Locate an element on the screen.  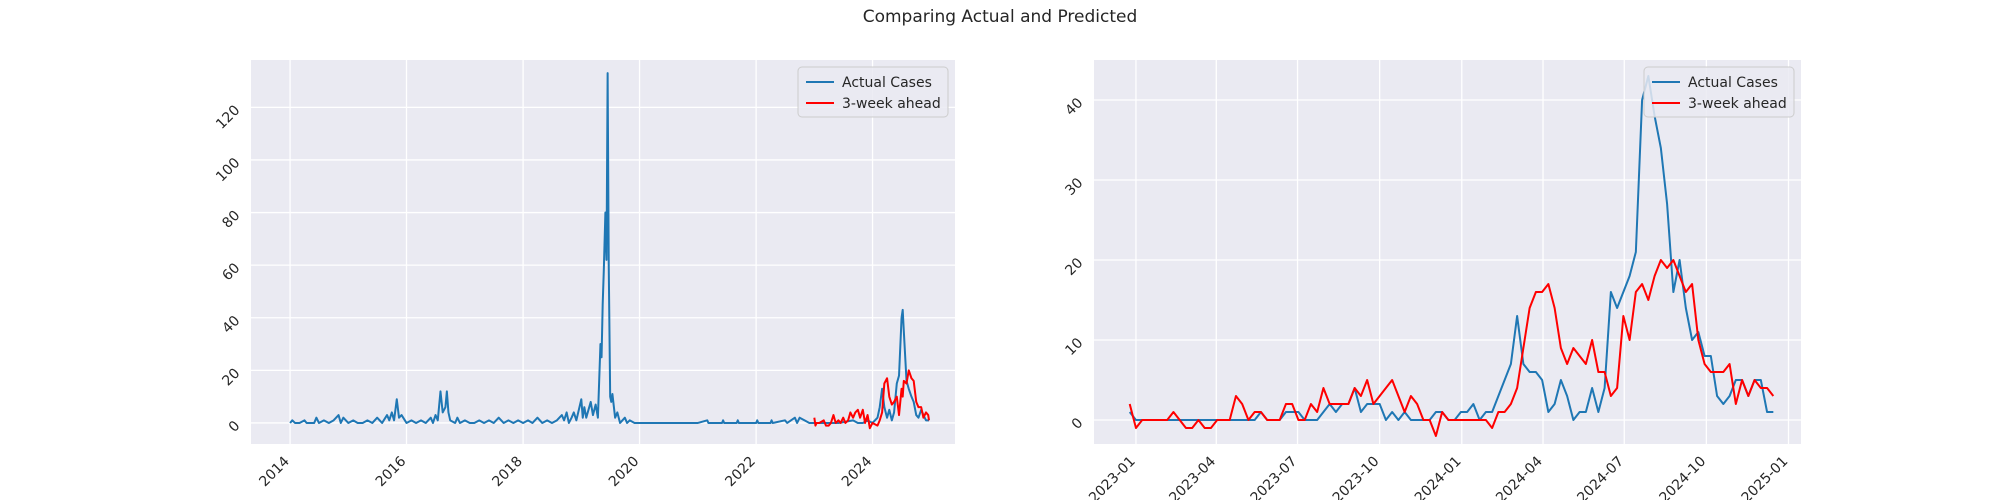
y-tick-label: 60 is located at coordinates (231, 272).